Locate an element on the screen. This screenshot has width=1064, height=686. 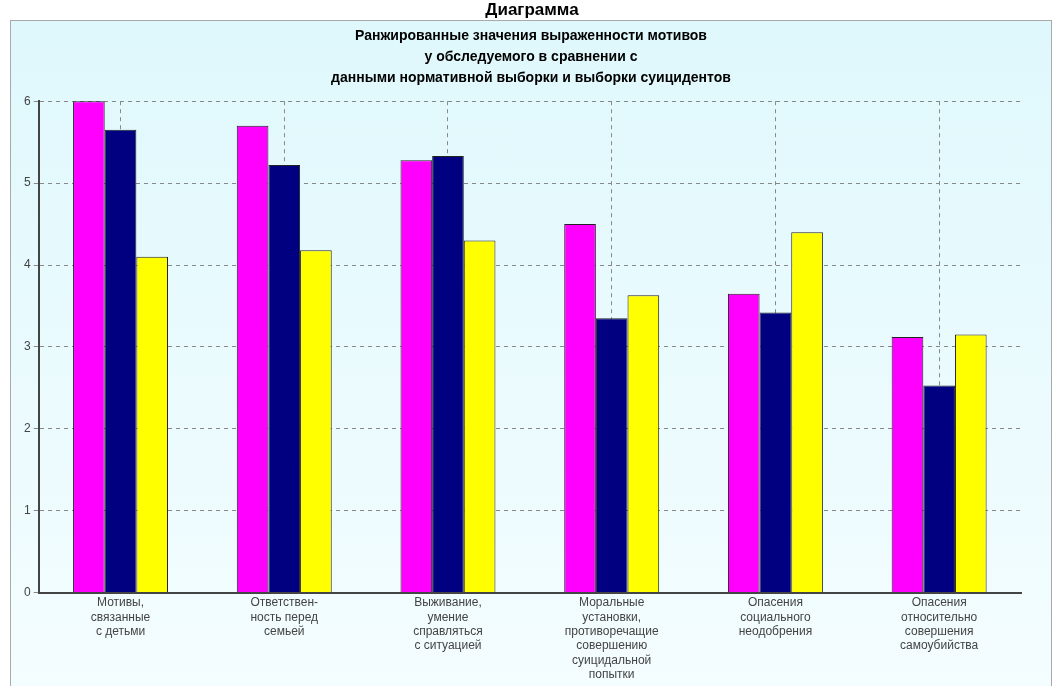
y-tick-label: 3 is located at coordinates (27, 346).